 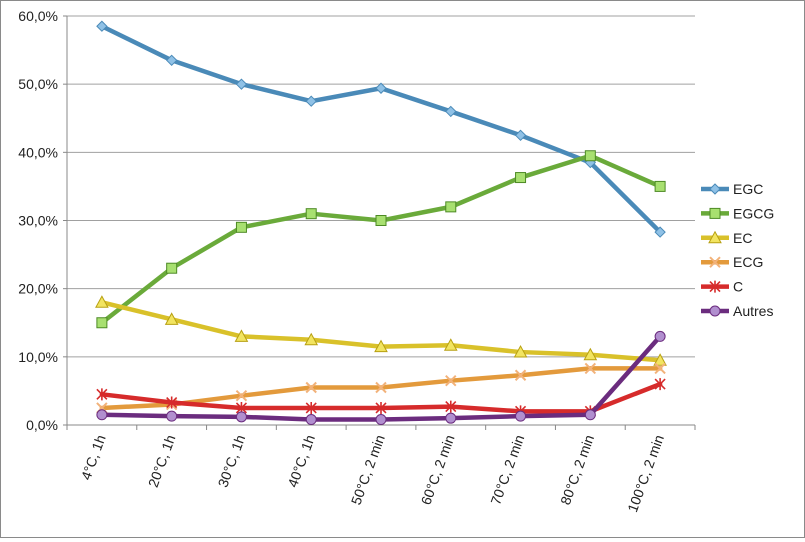 I want to click on series-autres, so click(x=381, y=378).